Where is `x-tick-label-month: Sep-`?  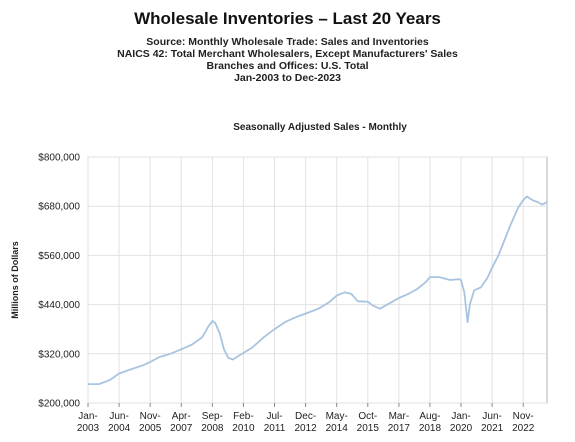
x-tick-label-month: Sep- is located at coordinates (212, 416).